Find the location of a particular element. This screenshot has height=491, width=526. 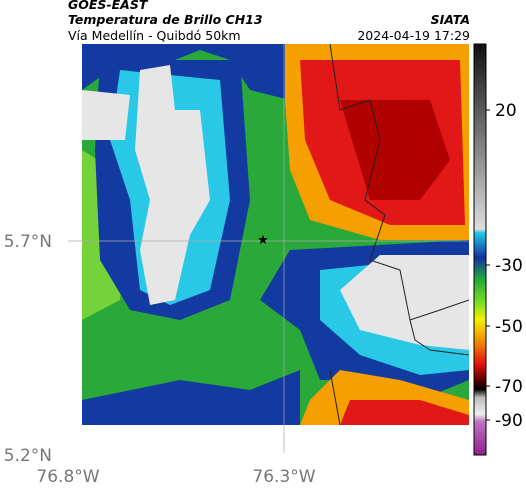

lon-tick-label: 76.8°W is located at coordinates (67, 477).